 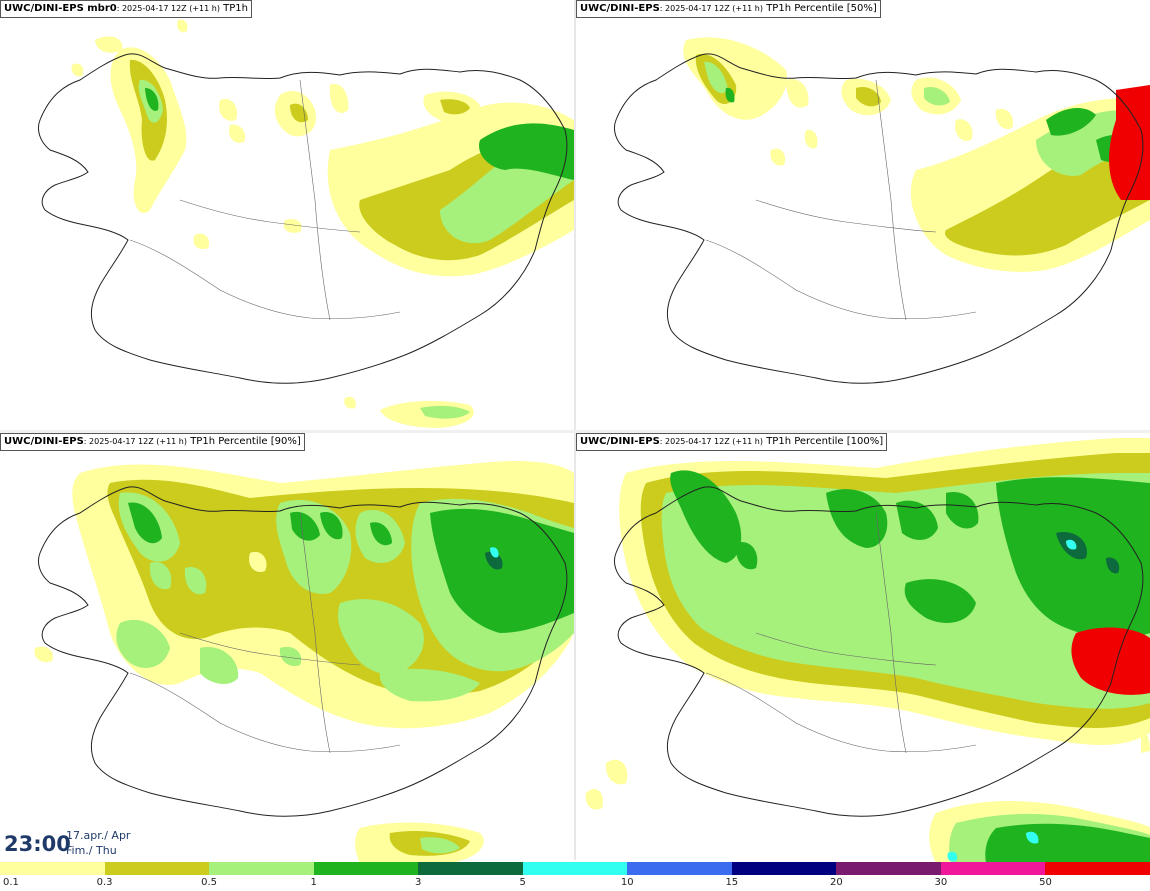 I want to click on legend-label: 20, so click(x=836, y=882).